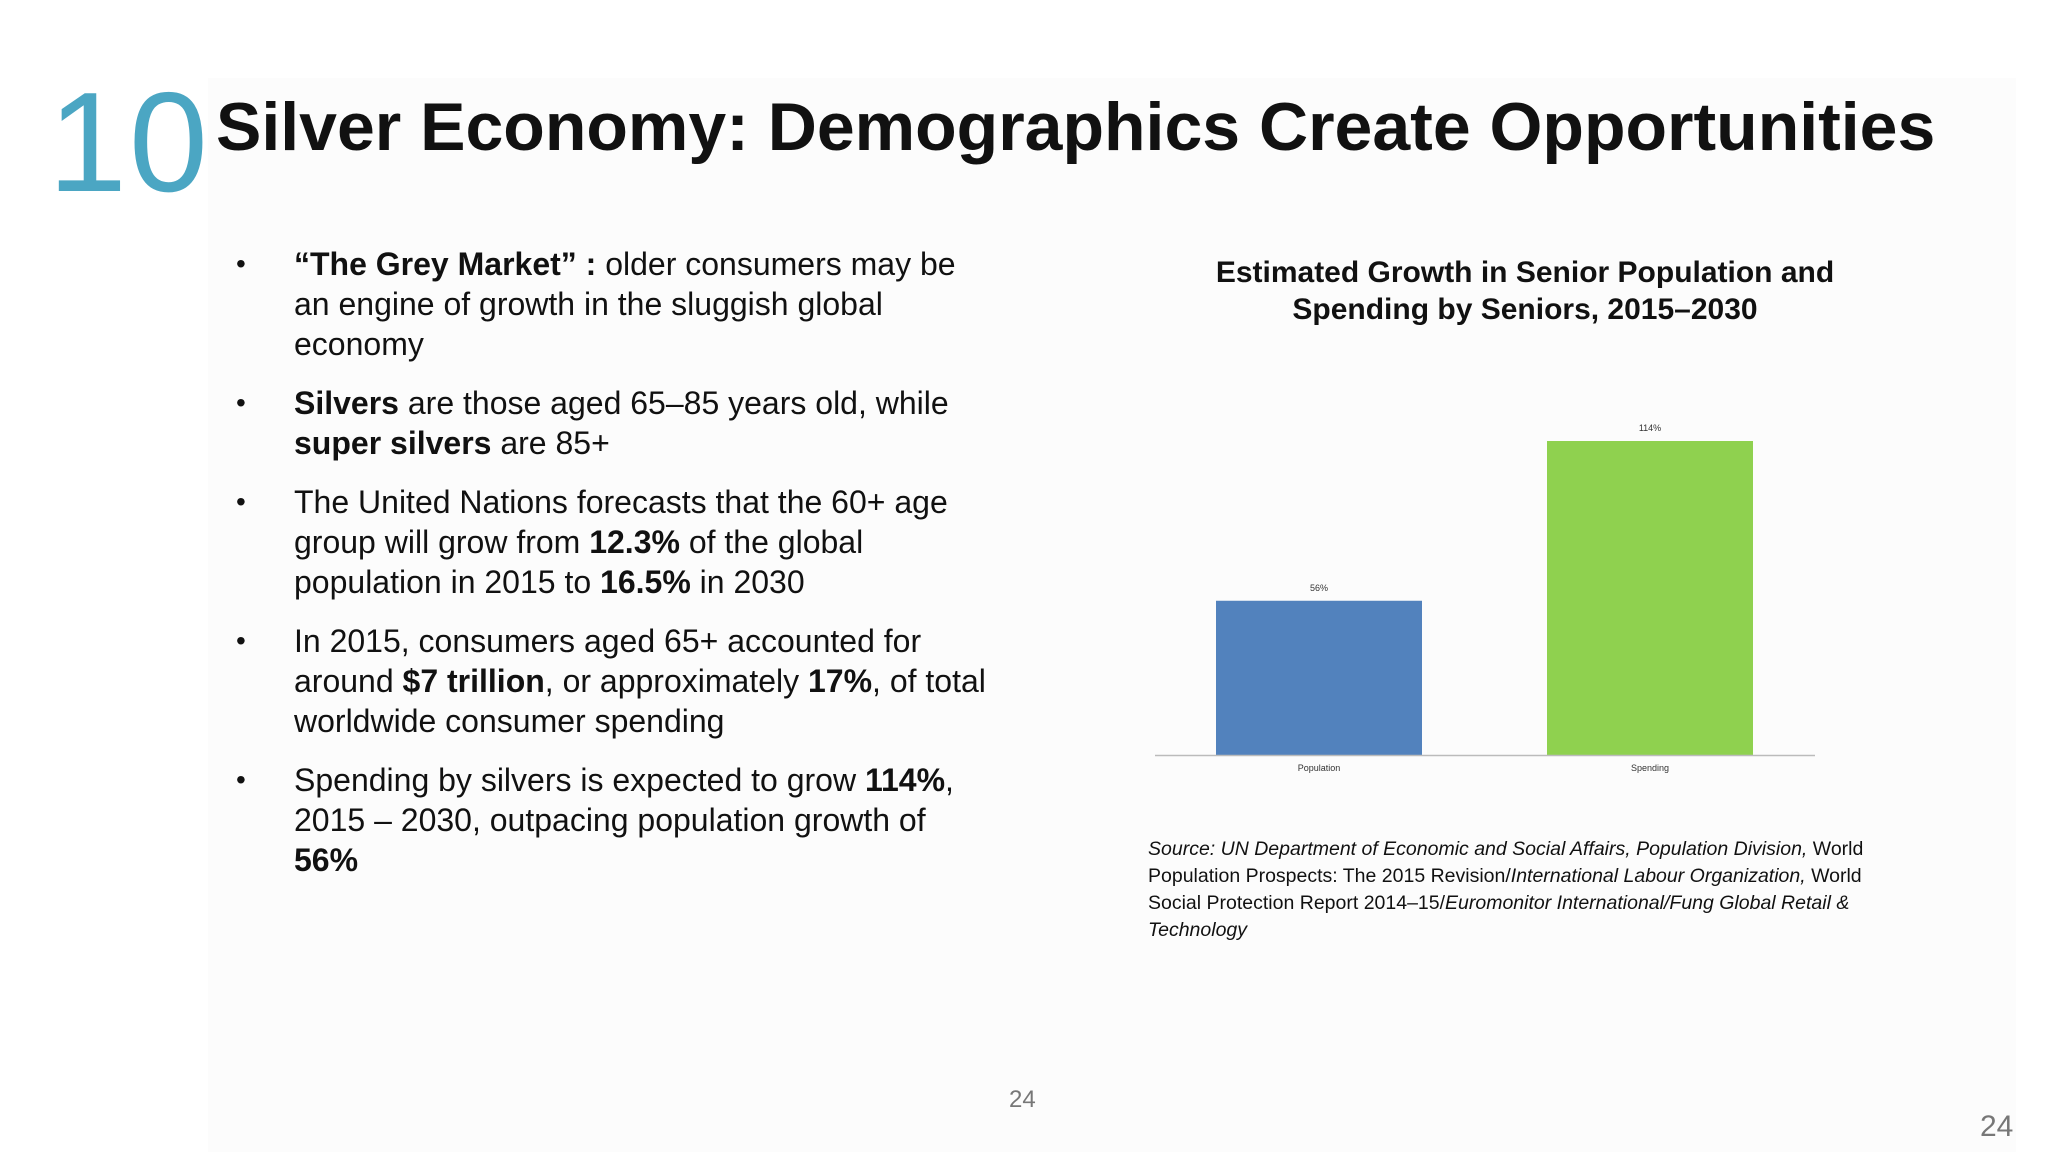 The image size is (2048, 1152). Describe the element at coordinates (1319, 588) in the screenshot. I see `data-label: 56%` at that location.